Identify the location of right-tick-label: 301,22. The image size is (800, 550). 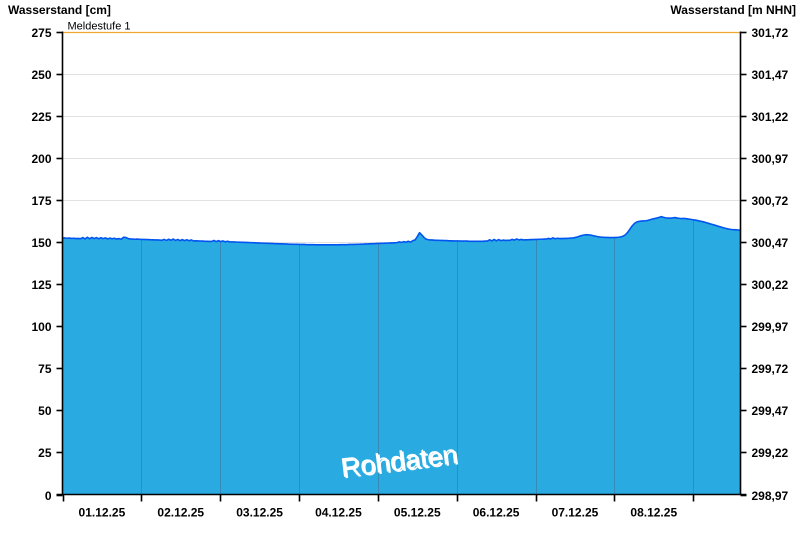
(770, 117).